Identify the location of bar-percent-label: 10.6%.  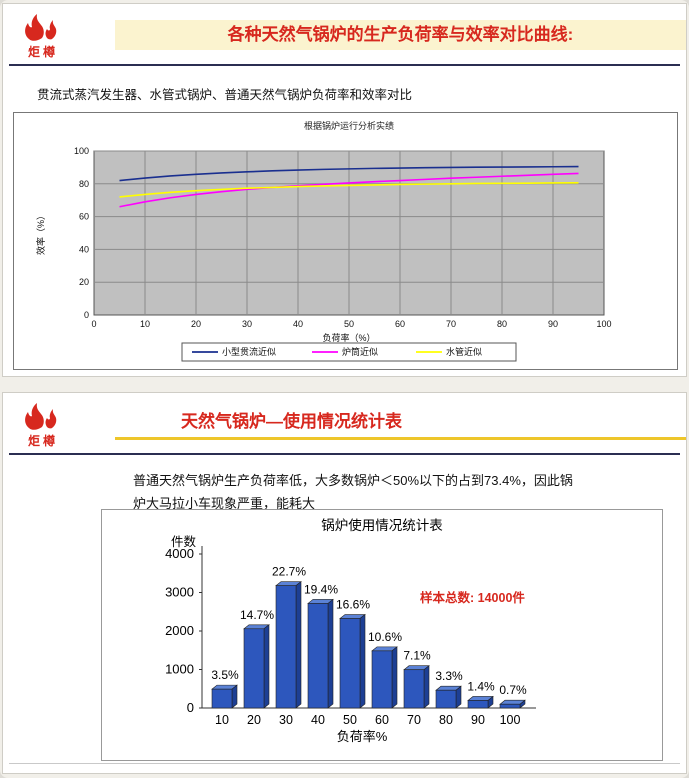
(385, 637).